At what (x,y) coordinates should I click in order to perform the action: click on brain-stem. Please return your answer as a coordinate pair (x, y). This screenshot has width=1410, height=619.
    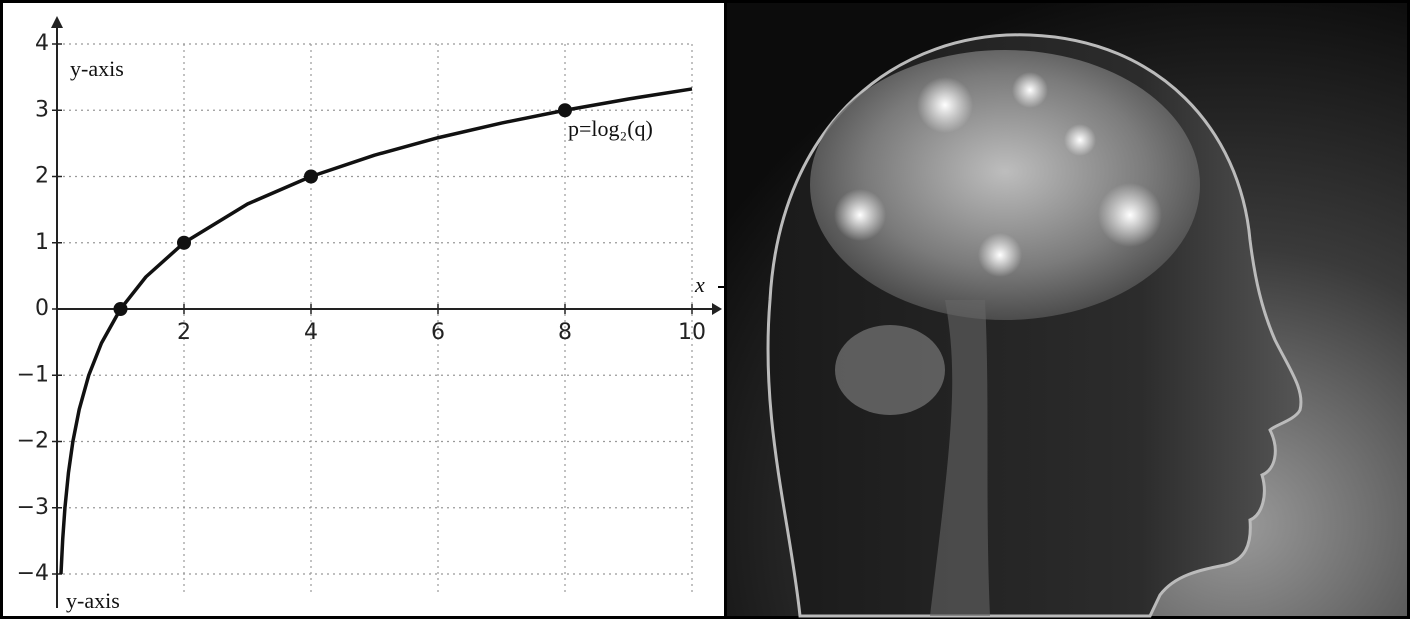
    Looking at the image, I should click on (960, 458).